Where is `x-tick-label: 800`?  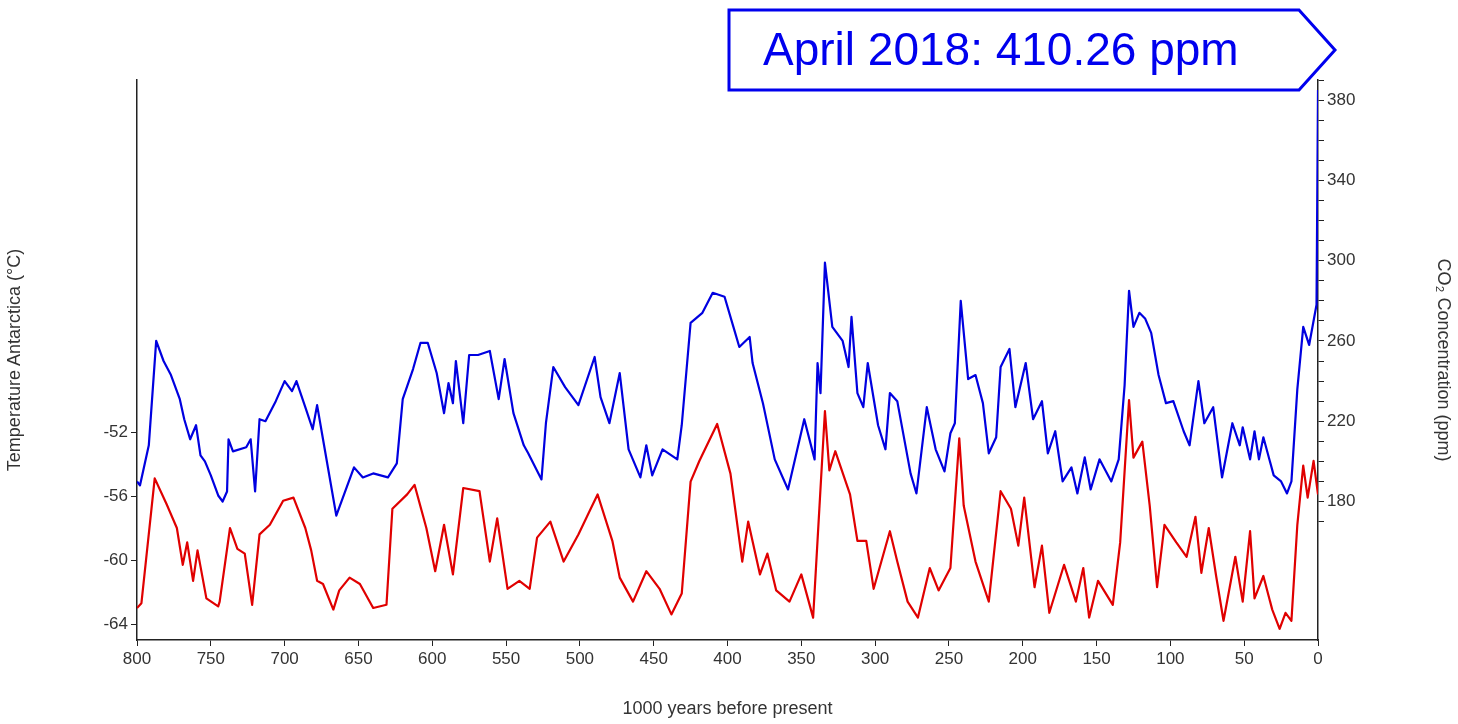 x-tick-label: 800 is located at coordinates (137, 658).